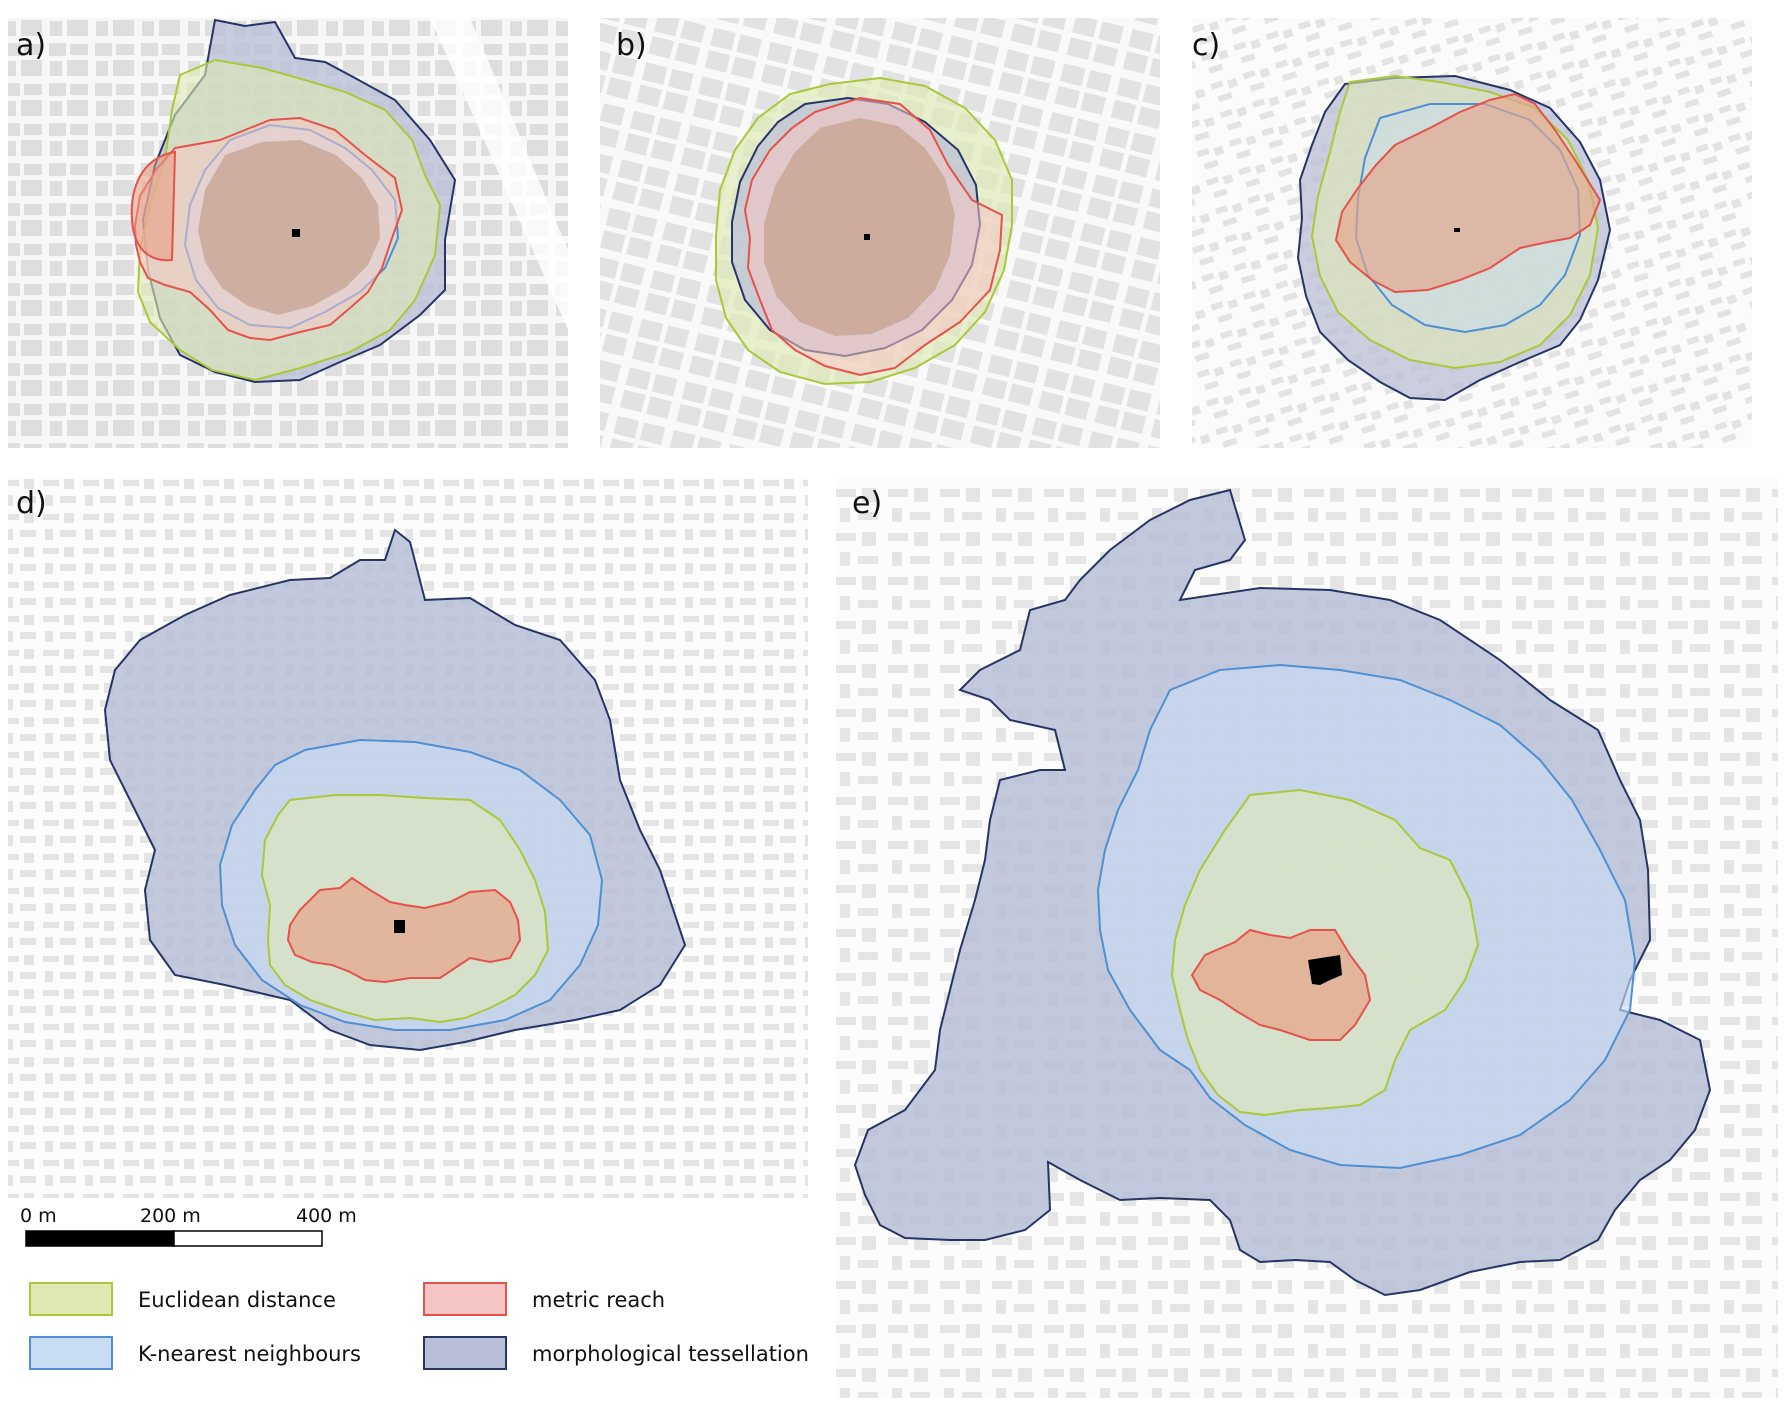  I want to click on panel-a-road, so click(499, 174).